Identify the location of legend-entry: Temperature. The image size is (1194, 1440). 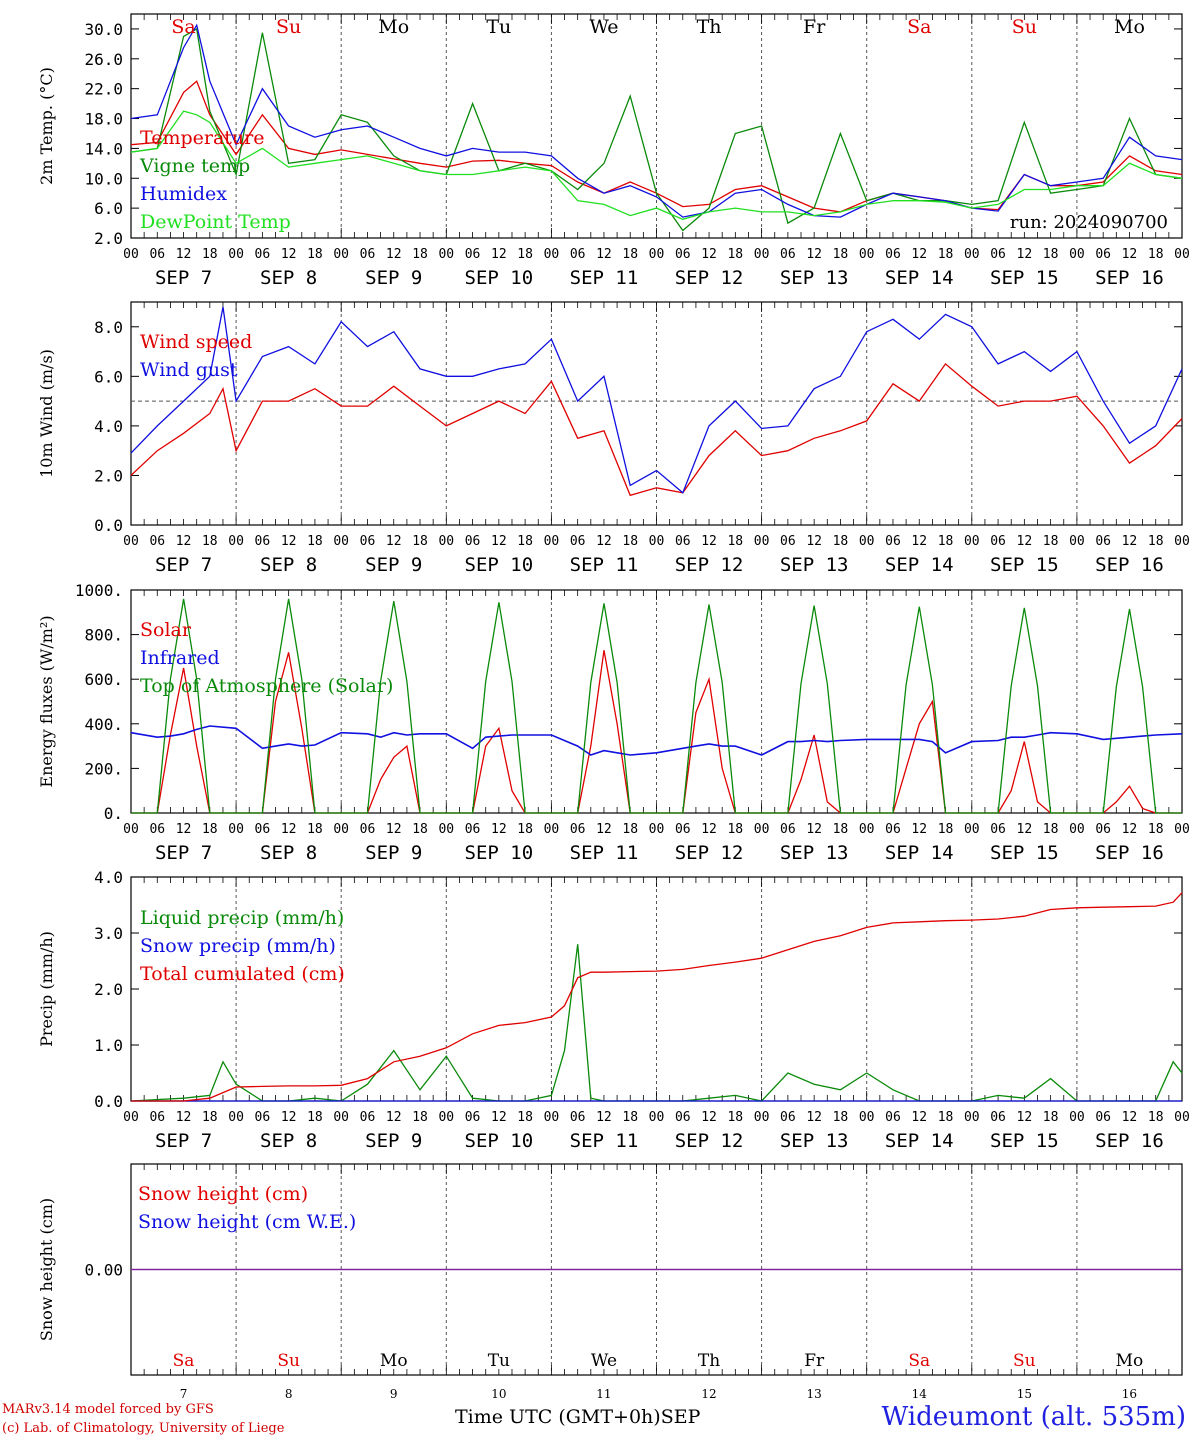
(202, 138).